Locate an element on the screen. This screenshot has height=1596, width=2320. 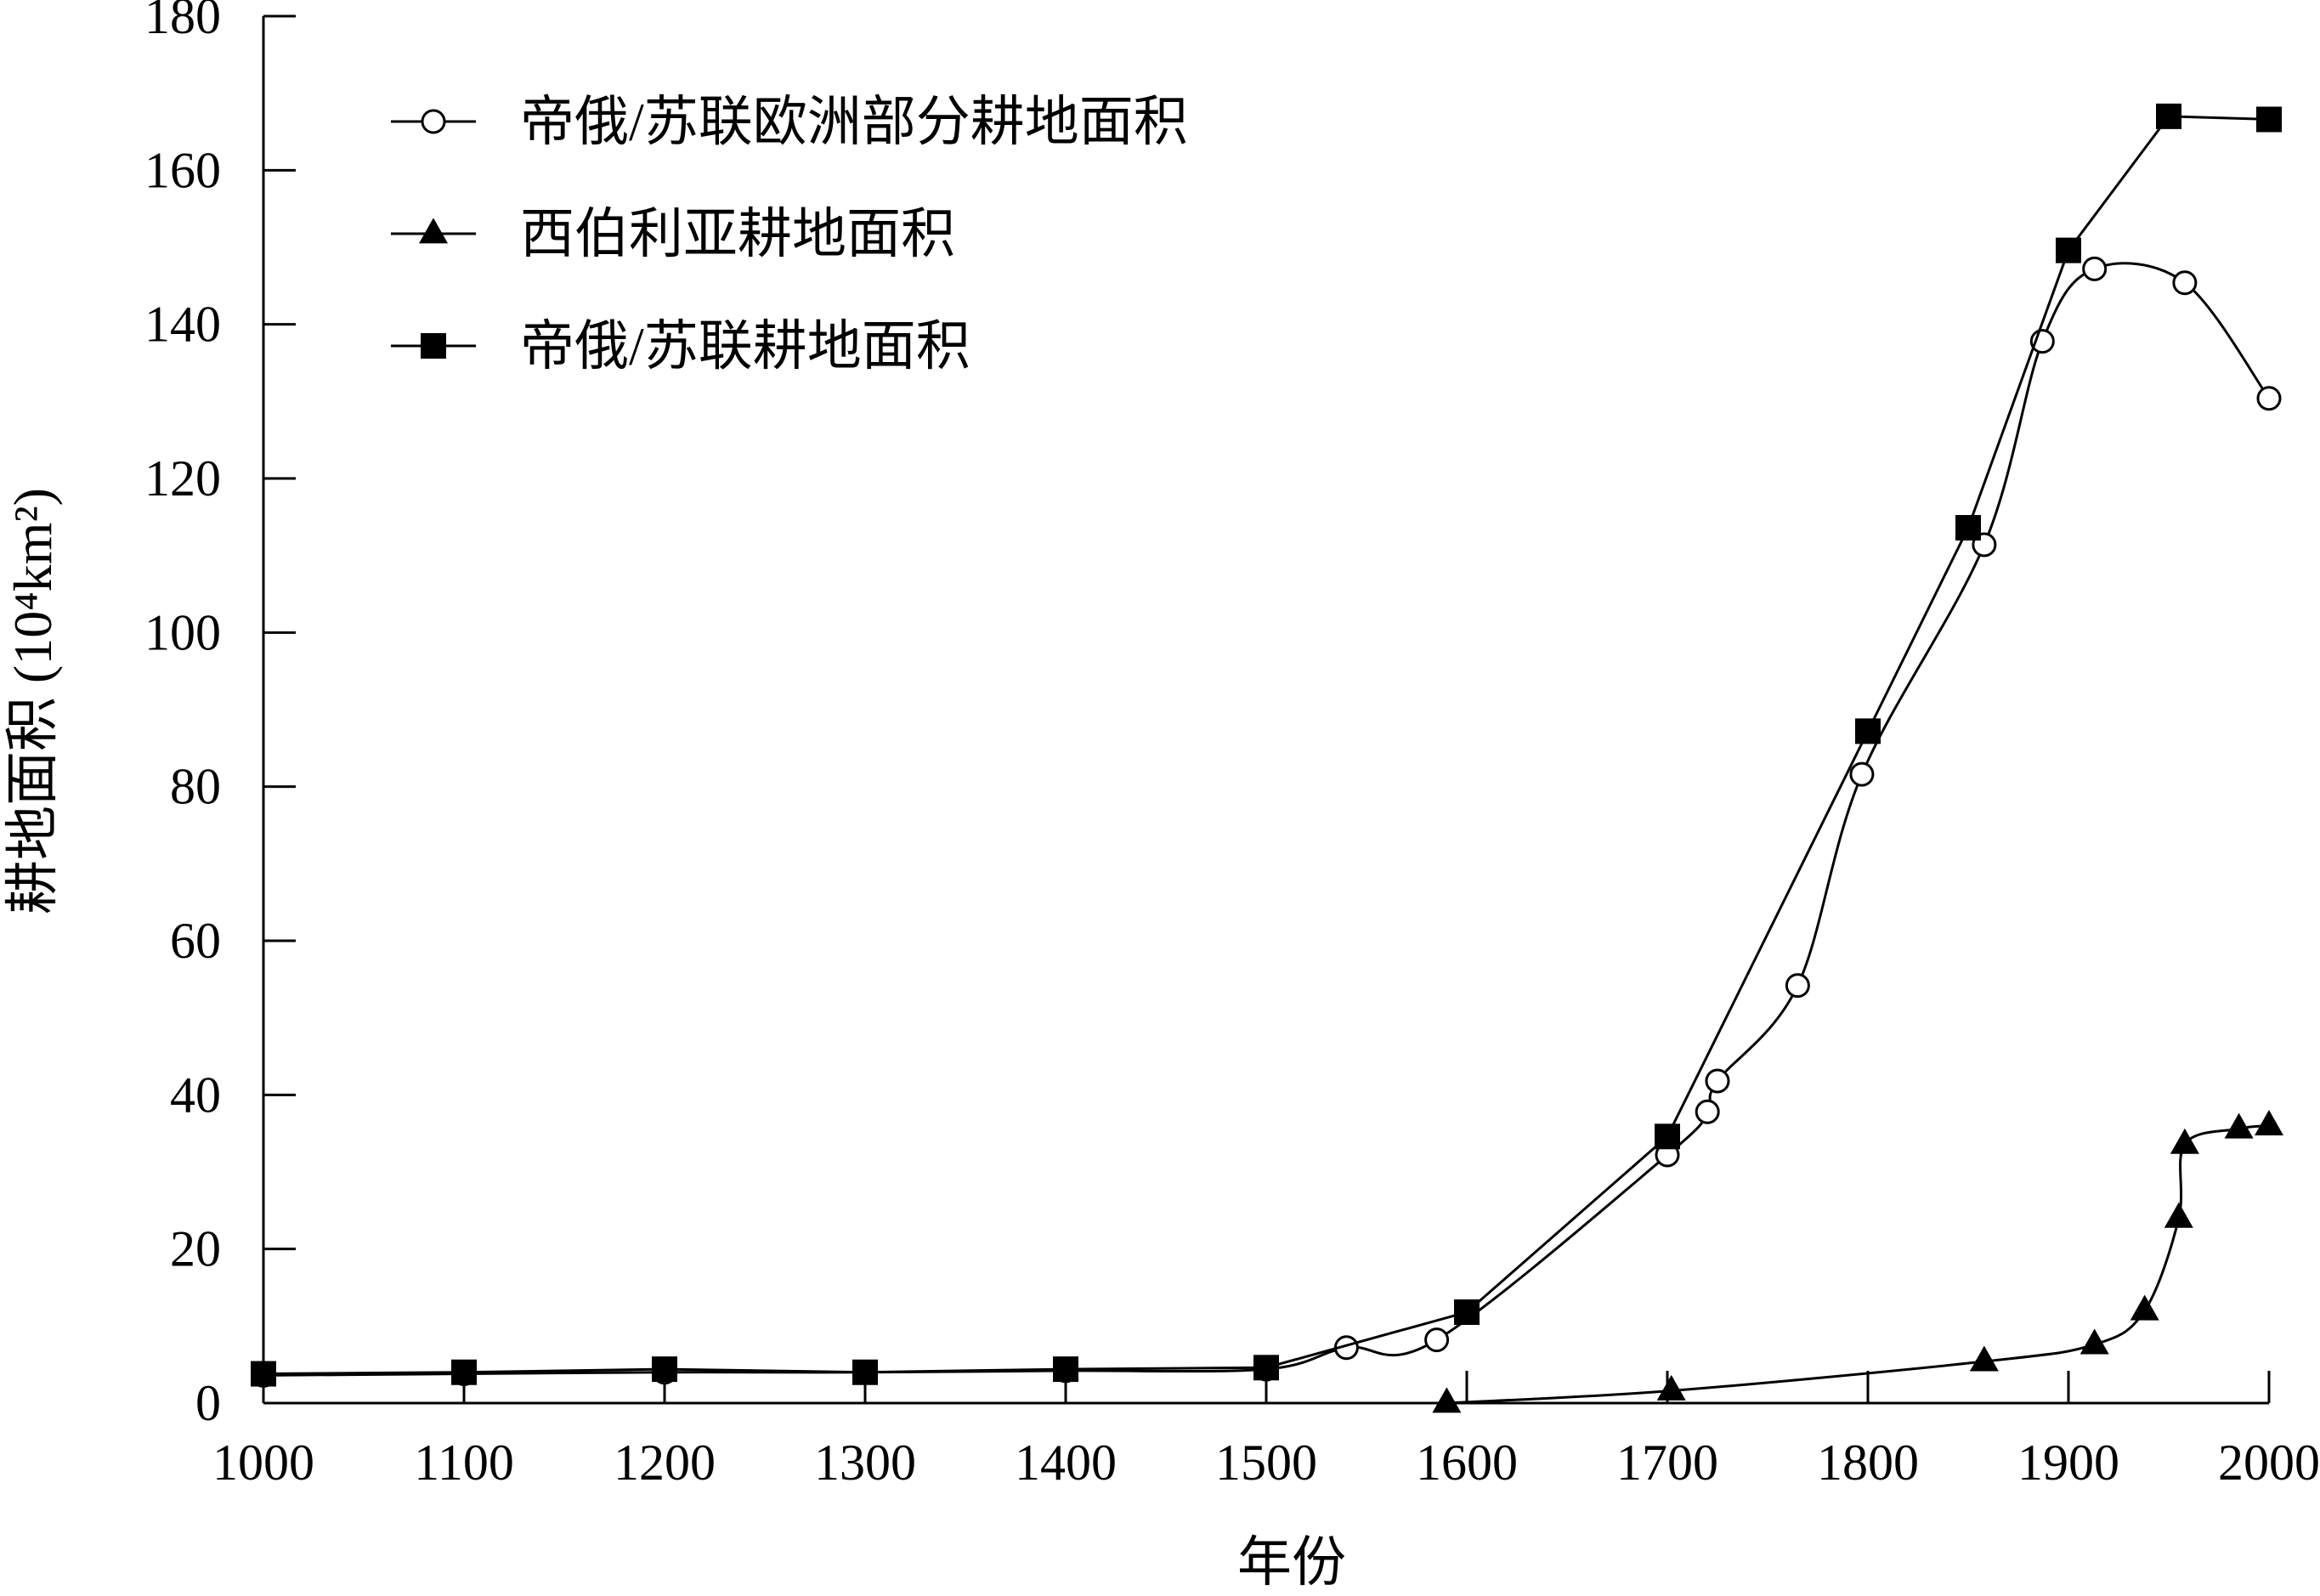
legend-label: 帝俄/苏联欧洲部分耕地面积 is located at coordinates (854, 122).